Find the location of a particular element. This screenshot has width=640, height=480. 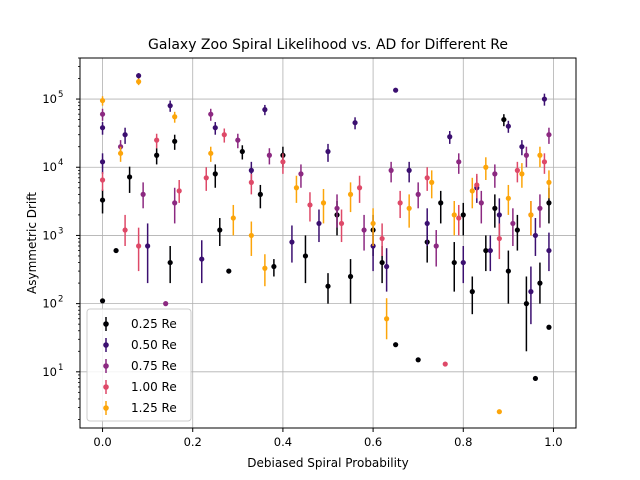

legend-item: 1.25 Re is located at coordinates (140, 408).